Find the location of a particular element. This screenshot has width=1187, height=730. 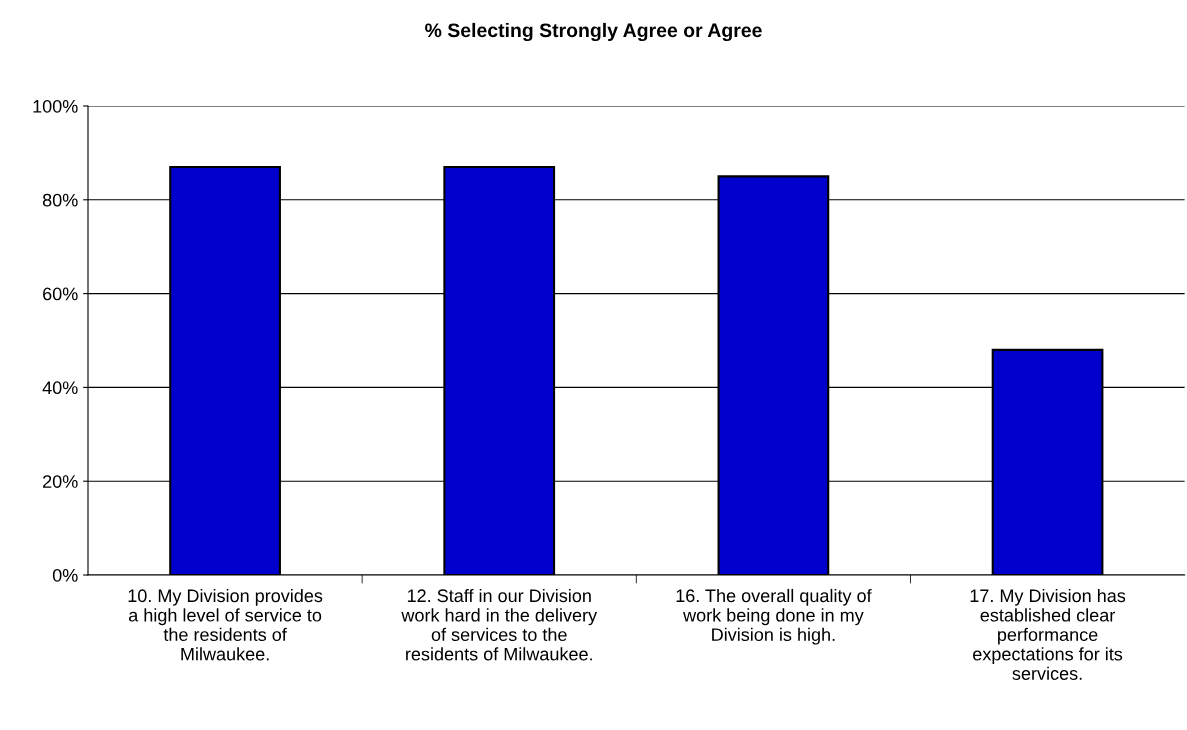

y-tick-label: 20% is located at coordinates (60, 481).